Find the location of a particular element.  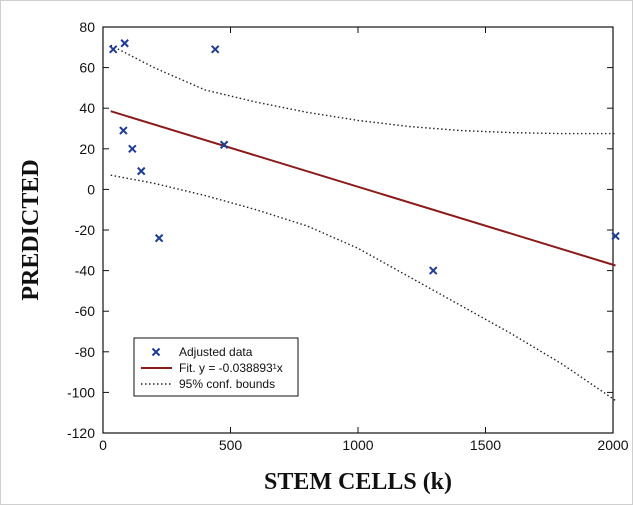

y-tick-label: -120 is located at coordinates (81, 433).